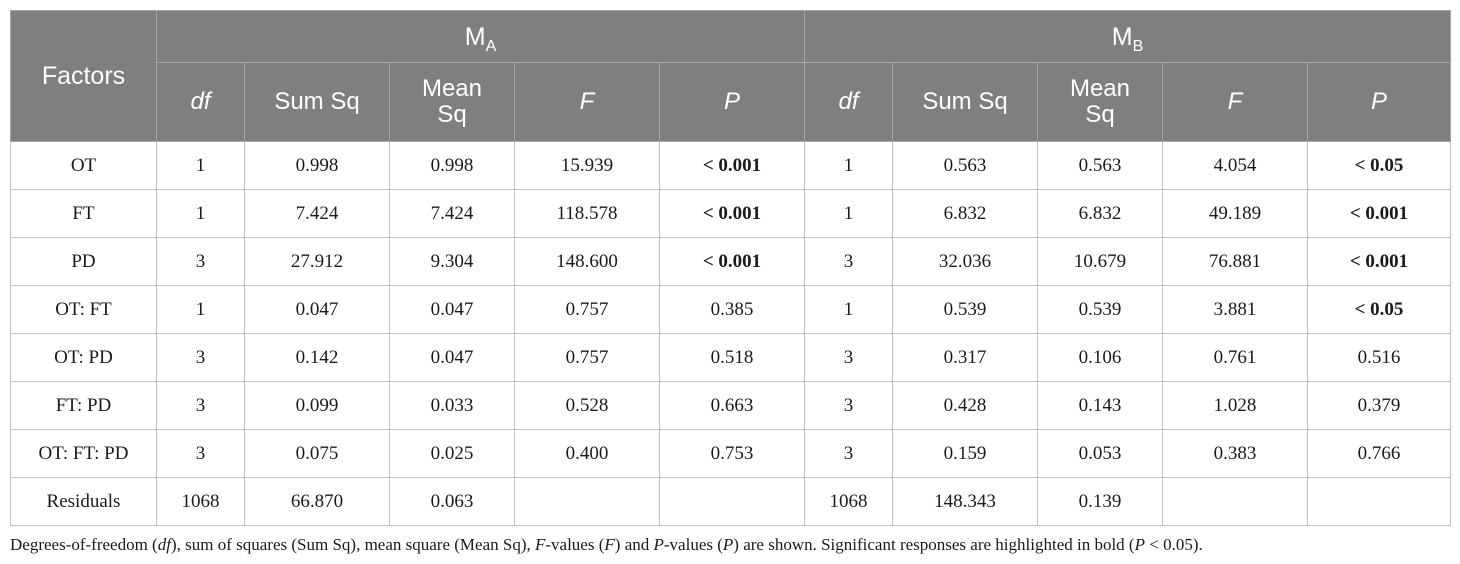  I want to click on cell-sumsq-b: 0.317, so click(965, 357).